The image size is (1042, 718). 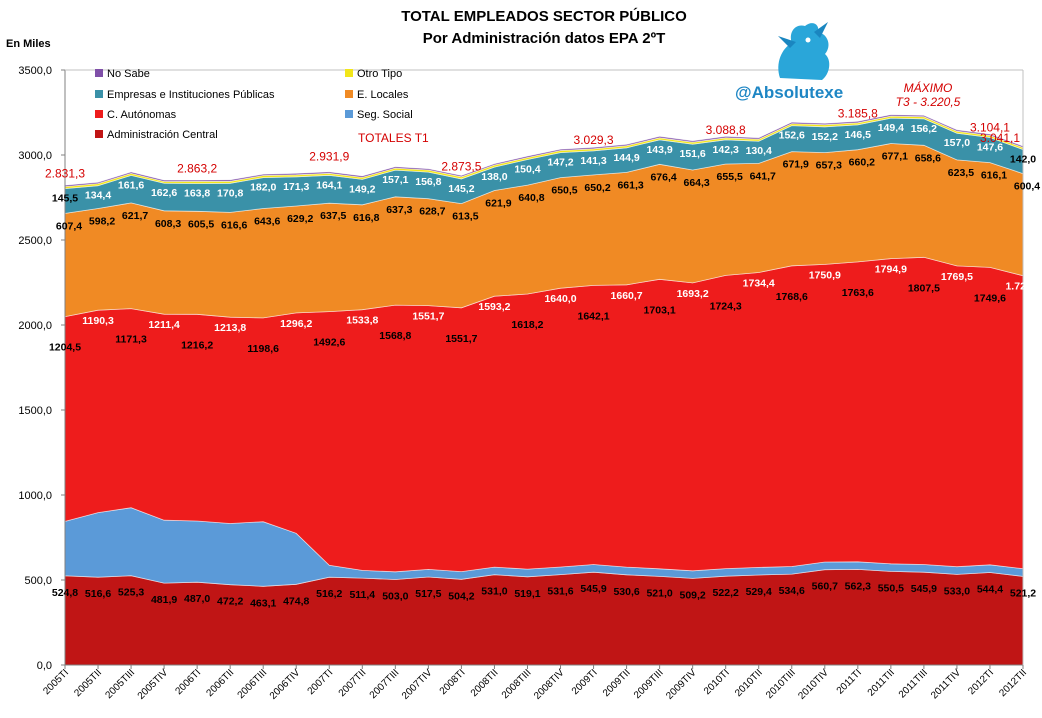 I want to click on data-label-central: 562,3, so click(x=858, y=586).